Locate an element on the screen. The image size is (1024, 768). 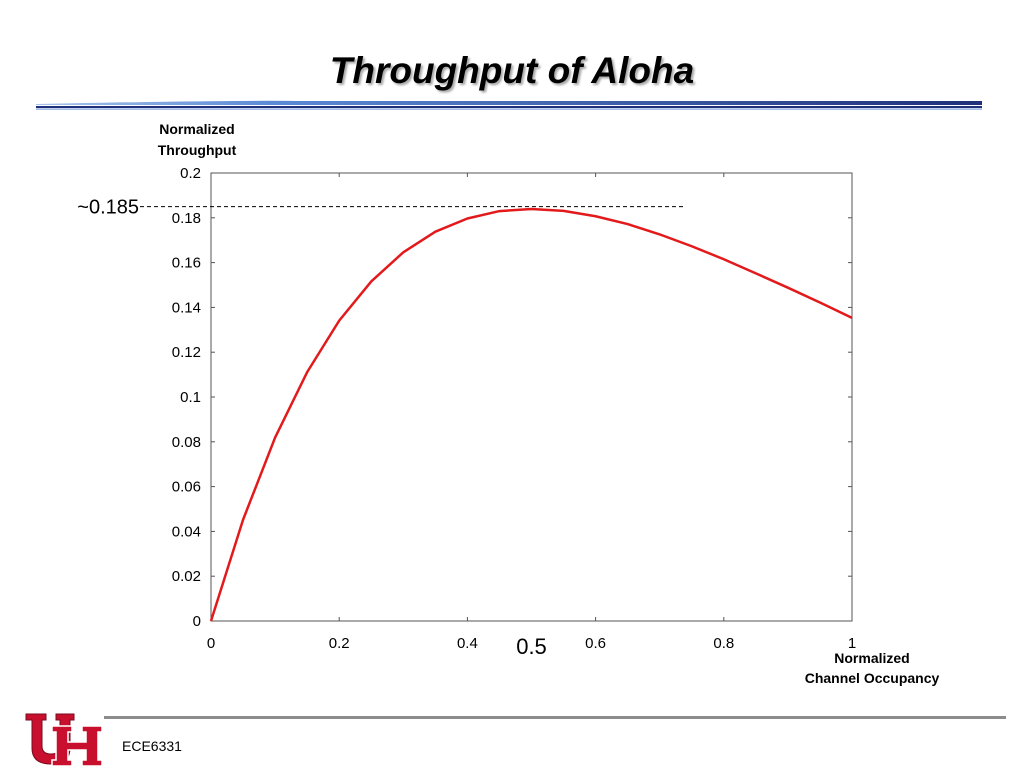
y-tick-label: 0.02 is located at coordinates (186, 576).